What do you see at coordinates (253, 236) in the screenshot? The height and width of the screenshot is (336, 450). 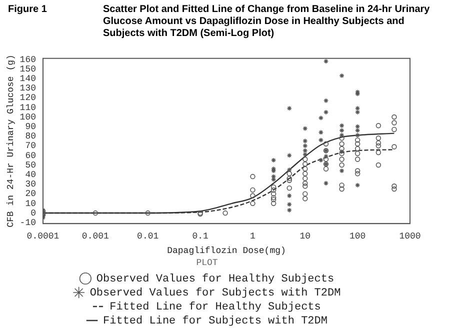 I see `x-tick-label: 1` at bounding box center [253, 236].